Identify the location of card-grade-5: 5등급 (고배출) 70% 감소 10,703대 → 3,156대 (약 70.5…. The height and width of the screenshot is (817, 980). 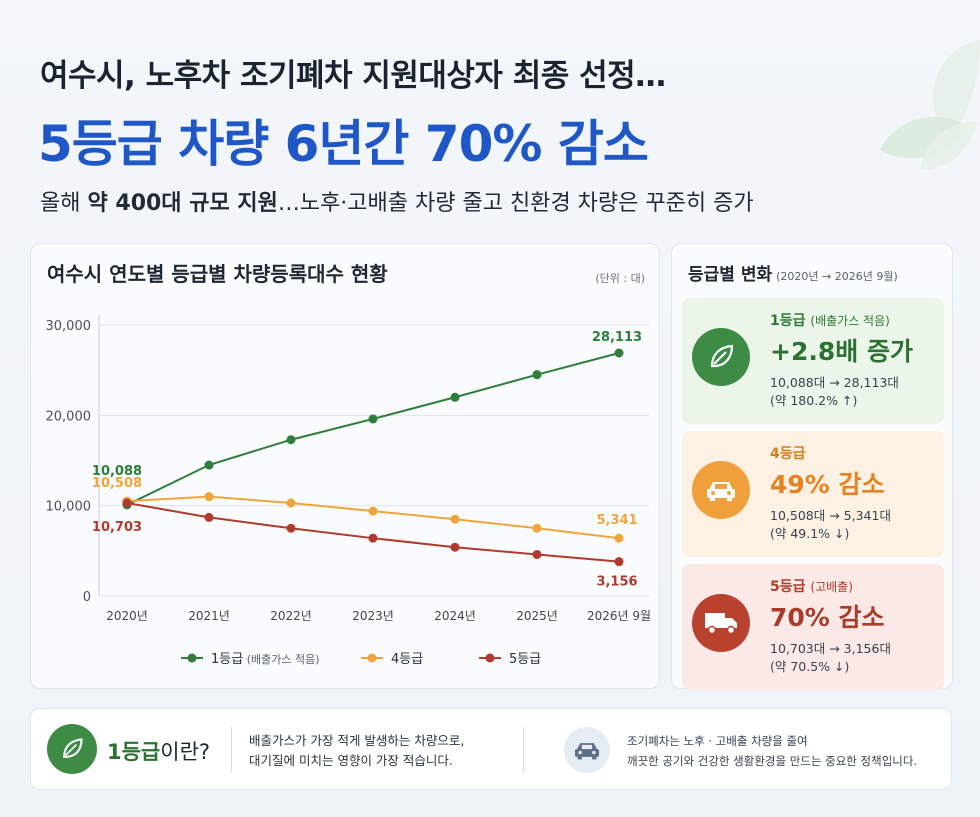
(813, 627).